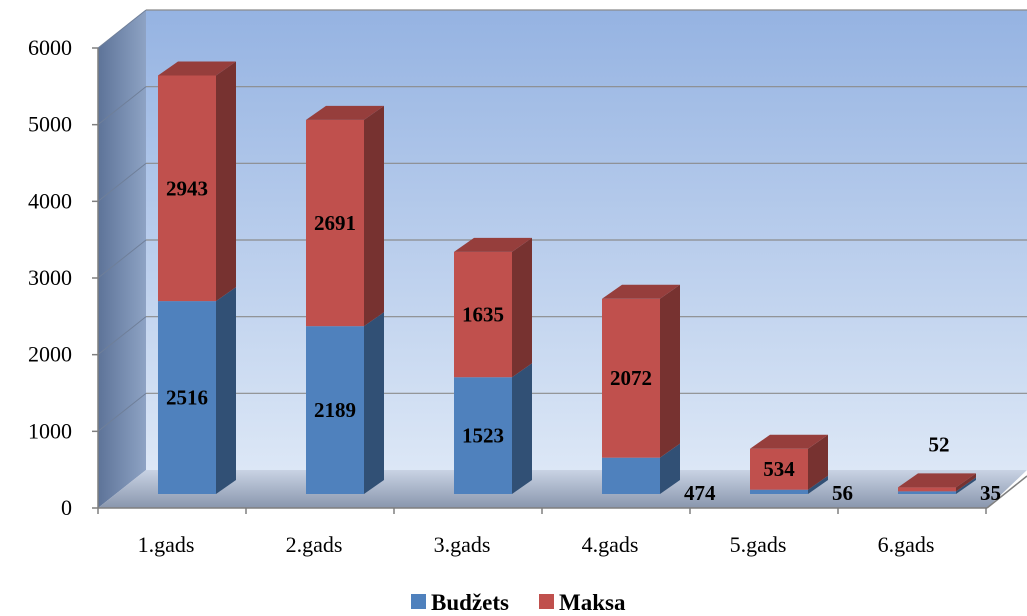  I want to click on data-label: 35, so click(990, 493).